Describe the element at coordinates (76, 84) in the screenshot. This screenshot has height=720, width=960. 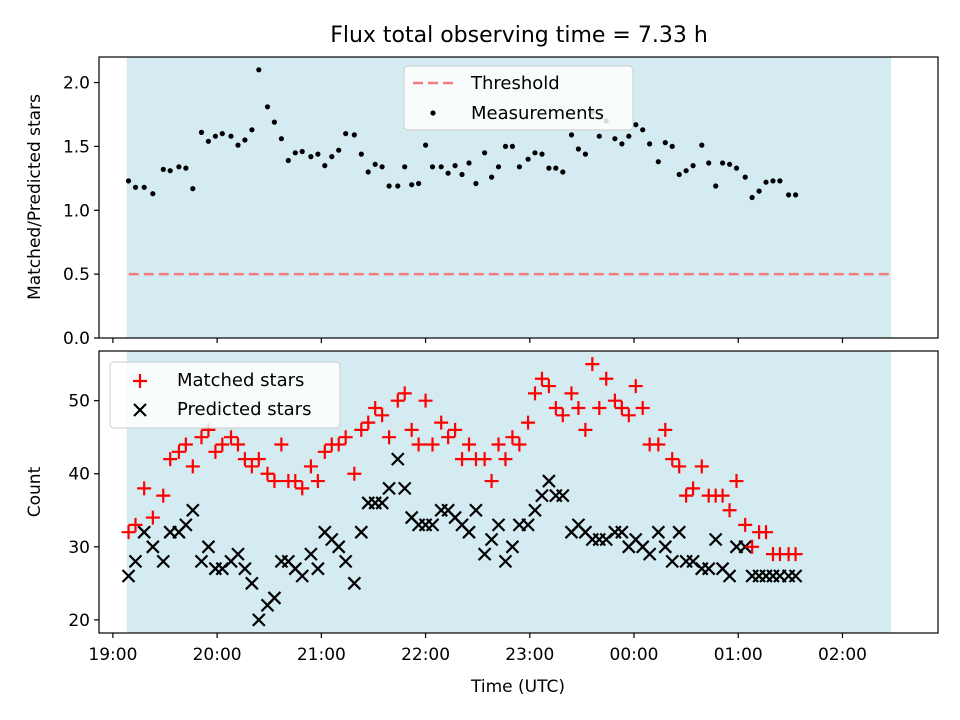
I see `top-y-tick-label: 2.0` at that location.